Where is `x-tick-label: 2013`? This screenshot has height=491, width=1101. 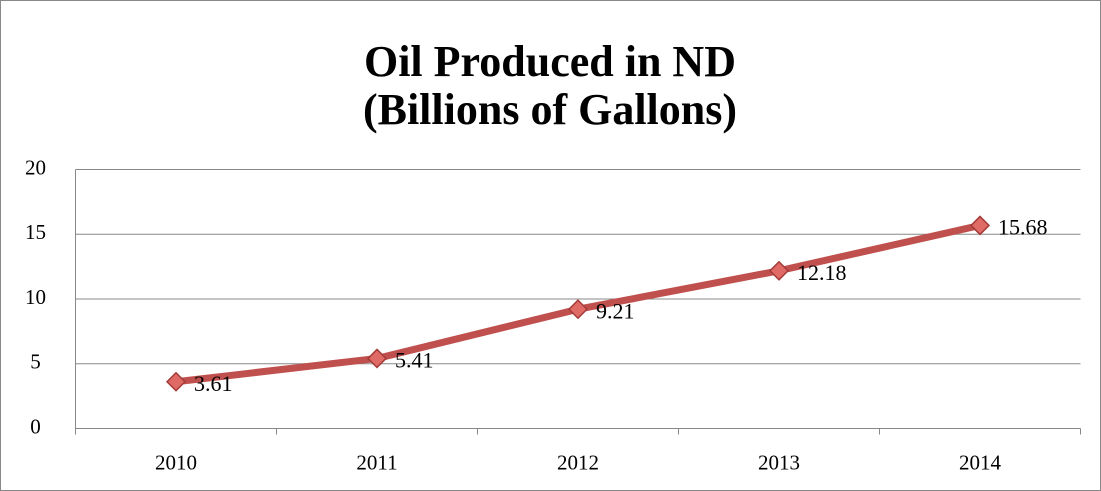 x-tick-label: 2013 is located at coordinates (779, 462).